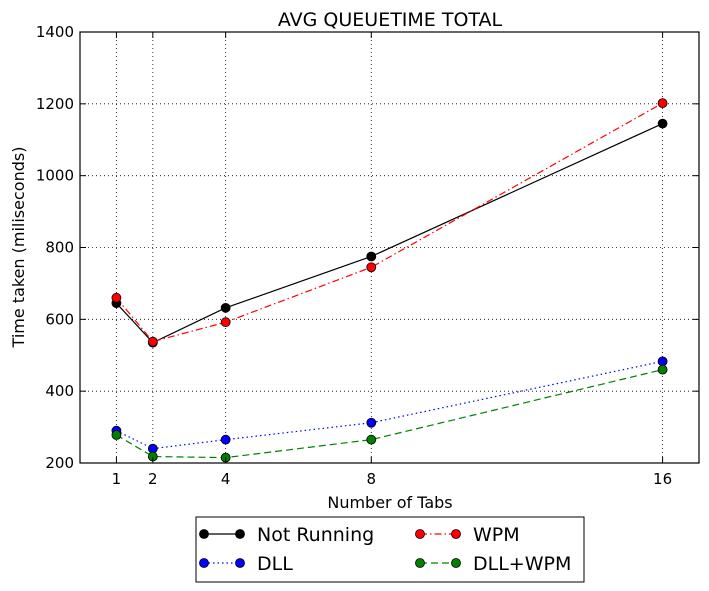 This screenshot has height=591, width=709. What do you see at coordinates (390, 20) in the screenshot?
I see `chart-title: AVG QUEUETIME TOTAL` at bounding box center [390, 20].